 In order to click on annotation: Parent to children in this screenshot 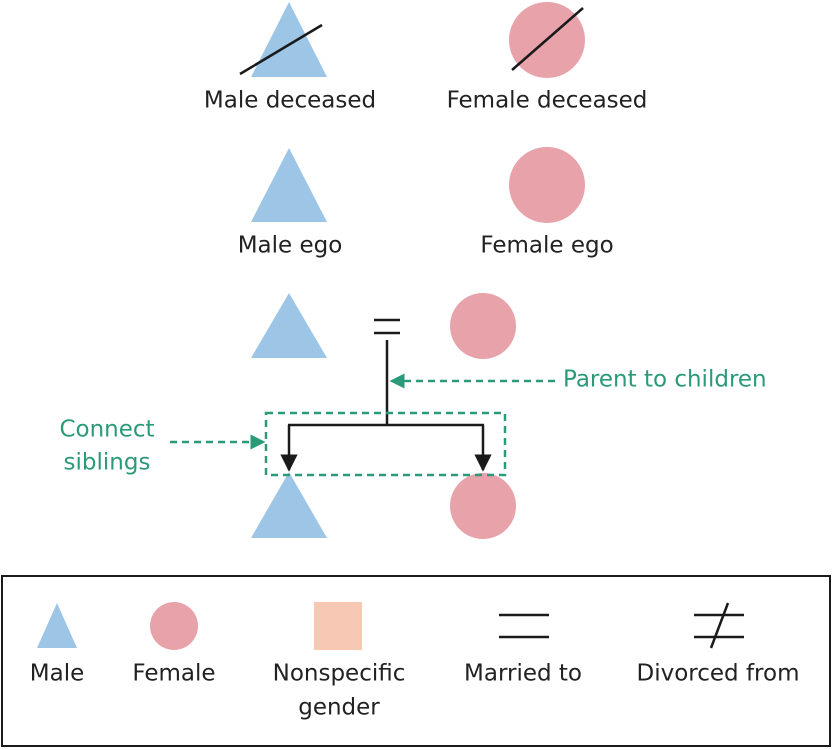, I will do `click(665, 380)`.